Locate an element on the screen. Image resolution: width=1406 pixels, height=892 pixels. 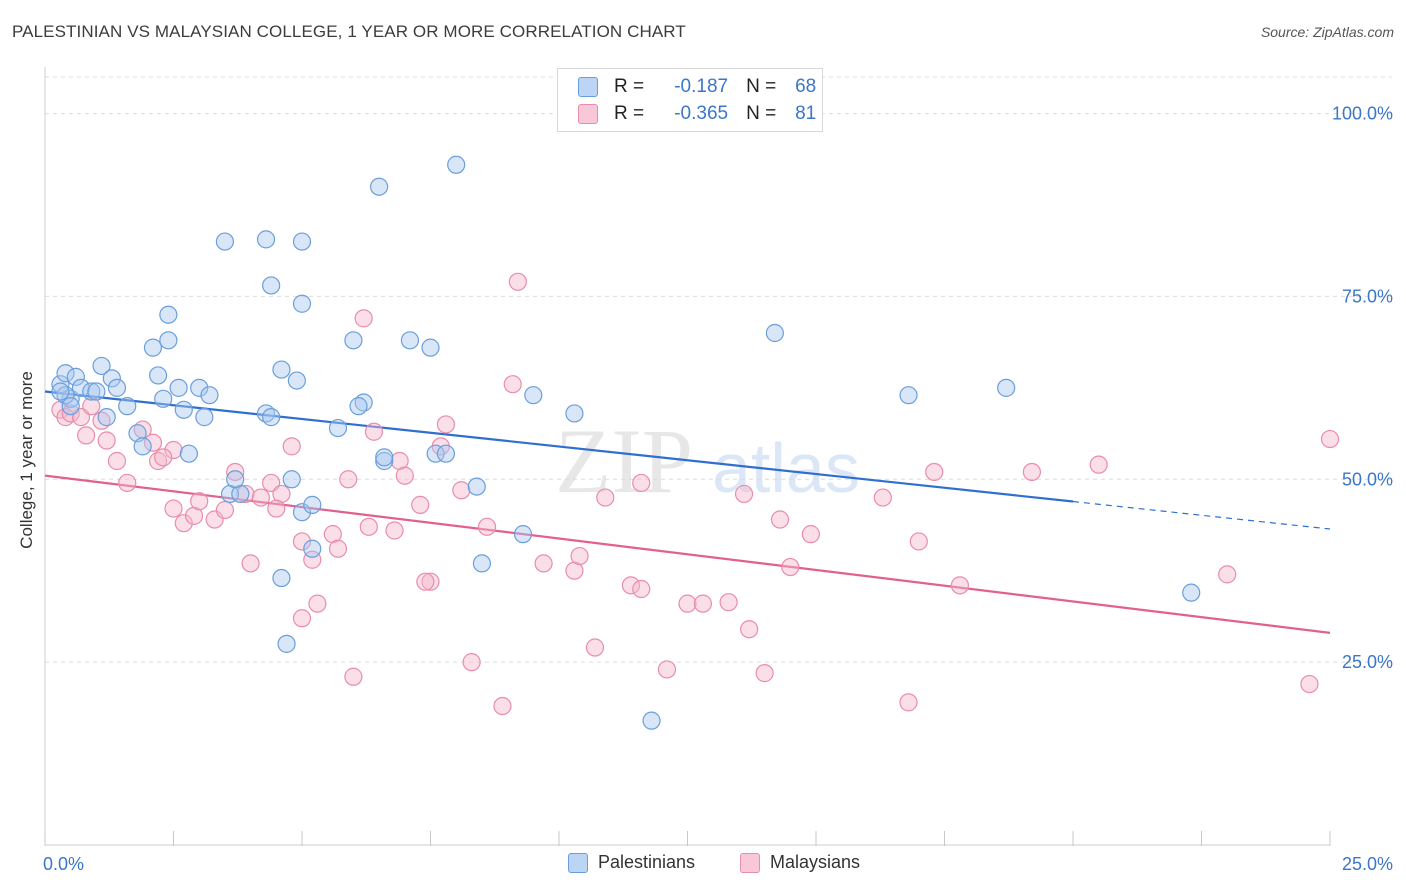
legend-swatch-pink is located at coordinates (750, 862).